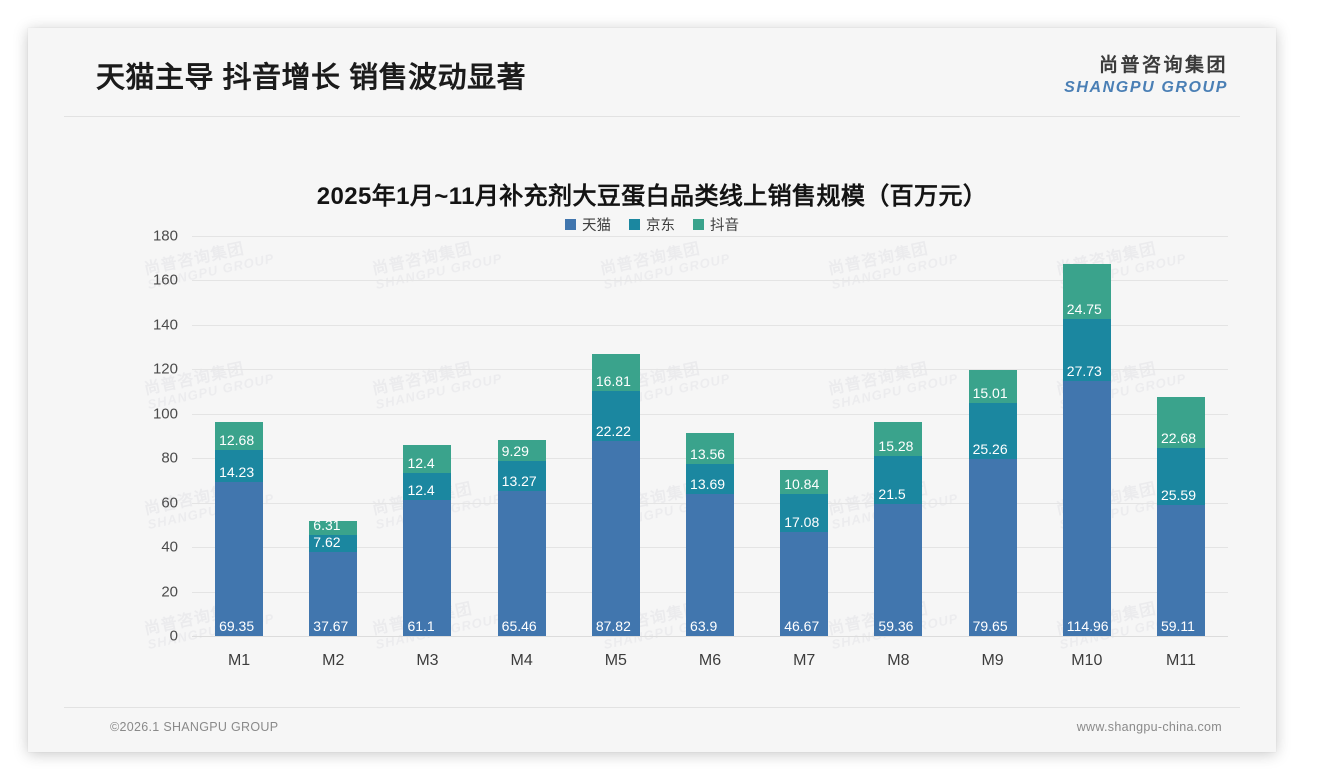  I want to click on x-axis-label: M10, so click(1087, 660).